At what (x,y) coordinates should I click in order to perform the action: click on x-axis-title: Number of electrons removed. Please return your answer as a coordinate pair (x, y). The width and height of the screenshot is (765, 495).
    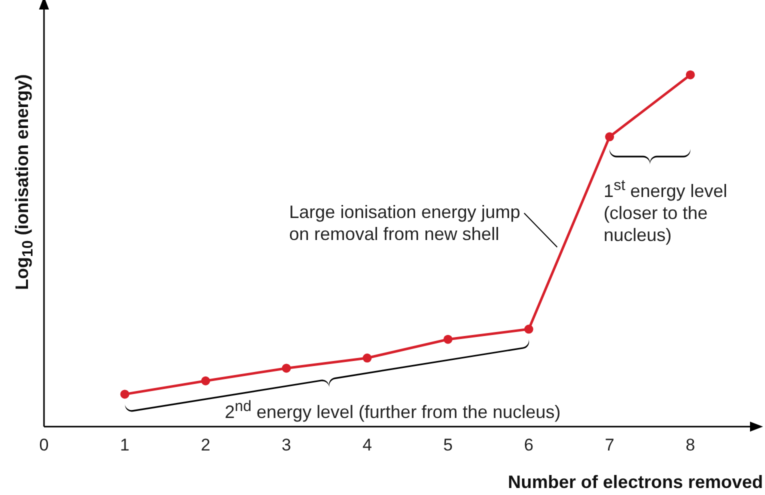
    Looking at the image, I should click on (635, 482).